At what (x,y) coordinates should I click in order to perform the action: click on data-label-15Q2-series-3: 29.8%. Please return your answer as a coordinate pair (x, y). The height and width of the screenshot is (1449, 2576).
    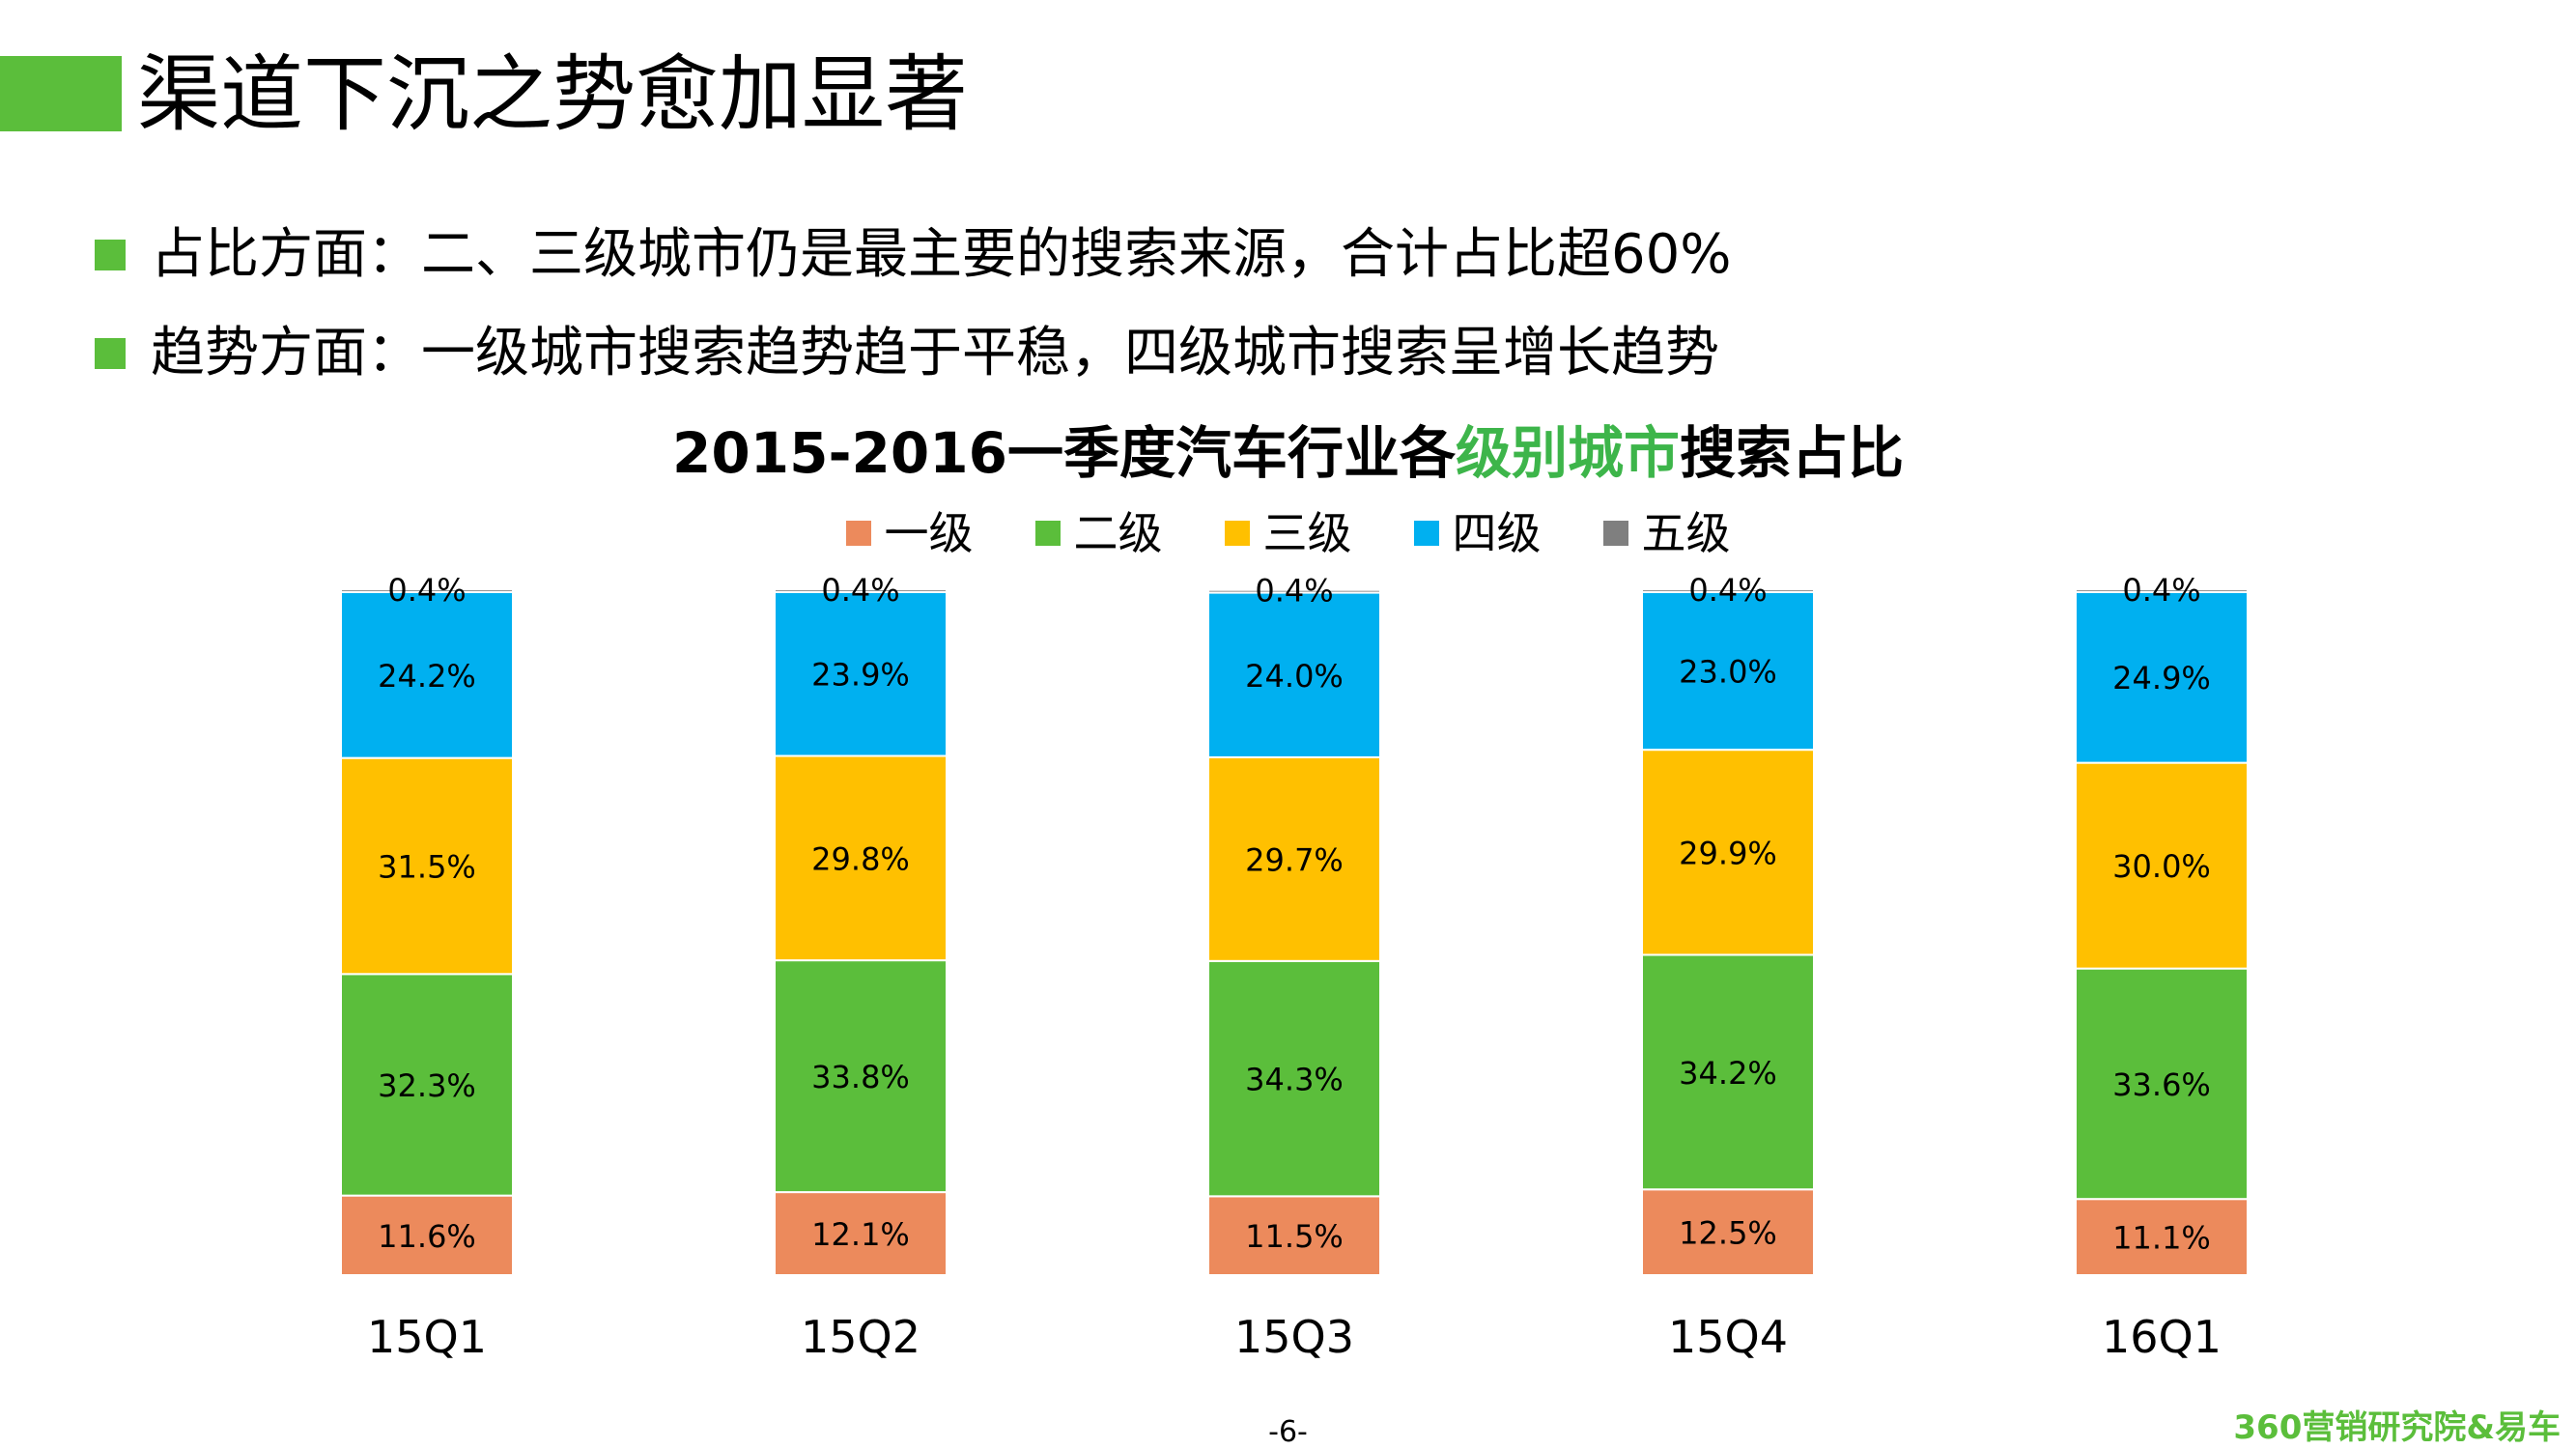
    Looking at the image, I should click on (860, 858).